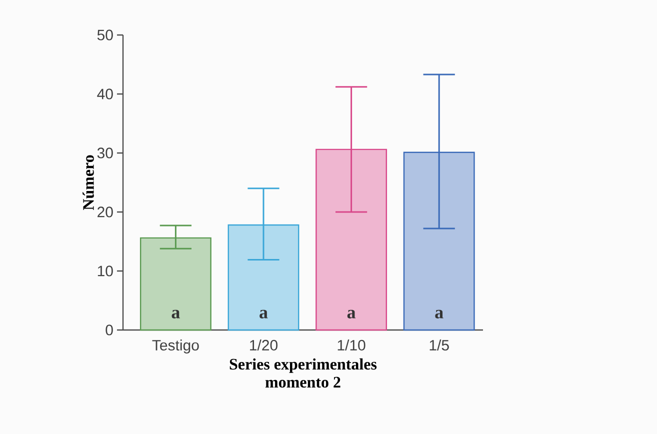 The image size is (657, 434). Describe the element at coordinates (264, 345) in the screenshot. I see `x-tick-label: 1/20` at that location.